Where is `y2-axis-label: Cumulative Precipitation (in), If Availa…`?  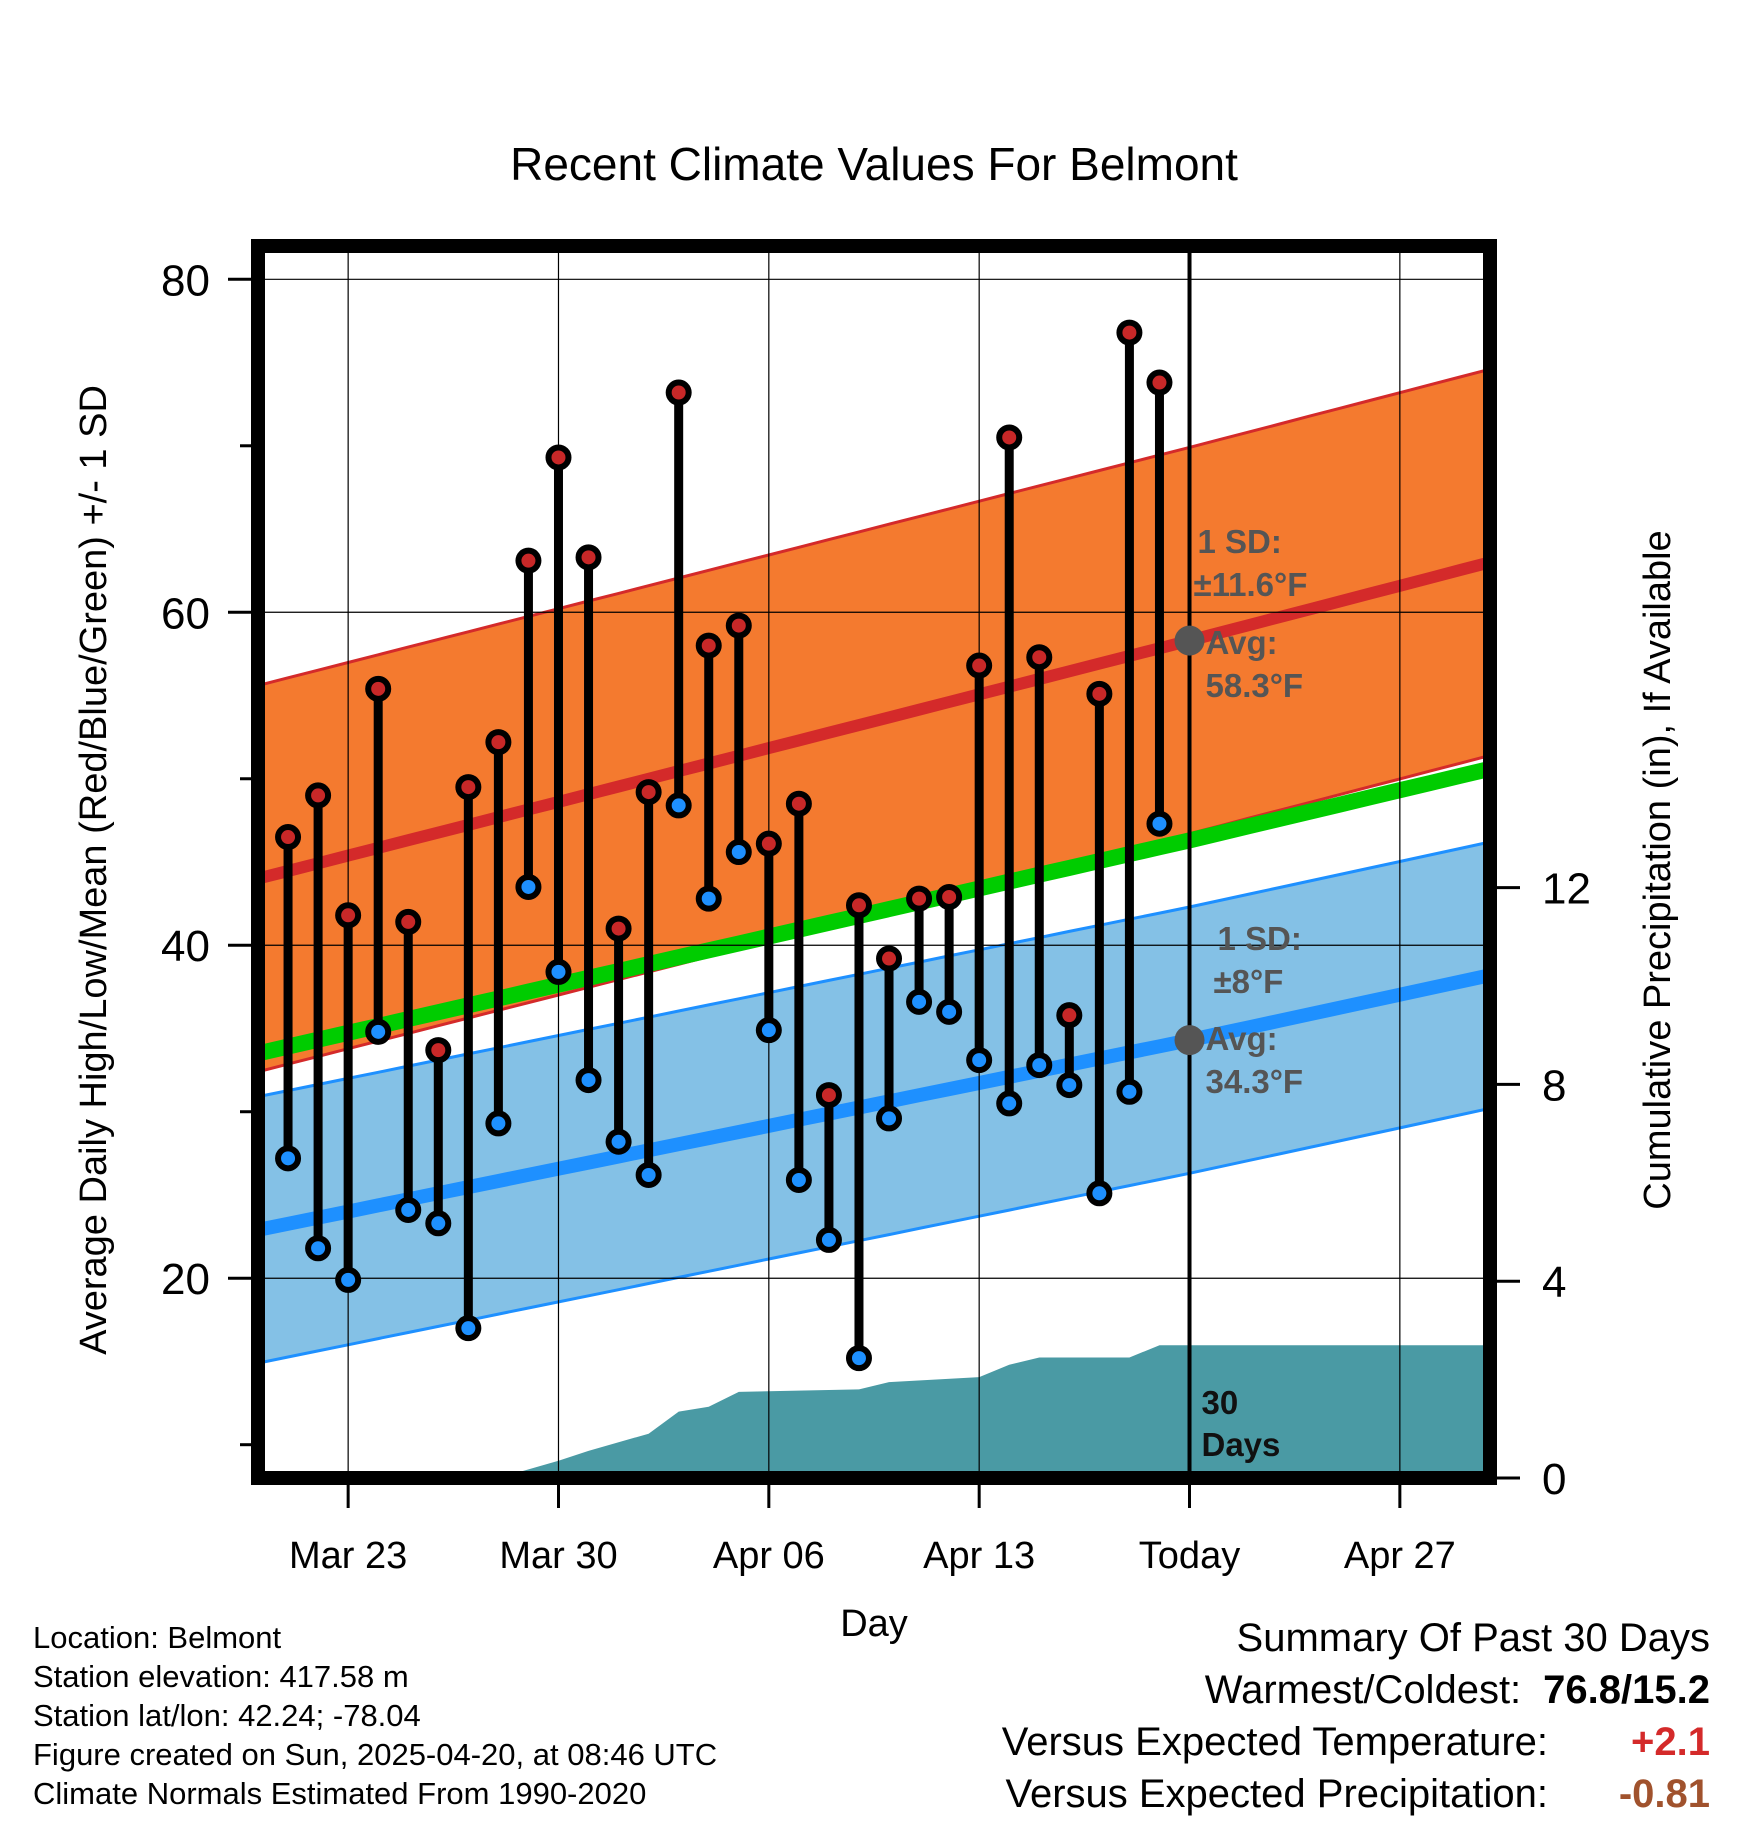 y2-axis-label: Cumulative Precipitation (in), If Availa… is located at coordinates (1658, 869).